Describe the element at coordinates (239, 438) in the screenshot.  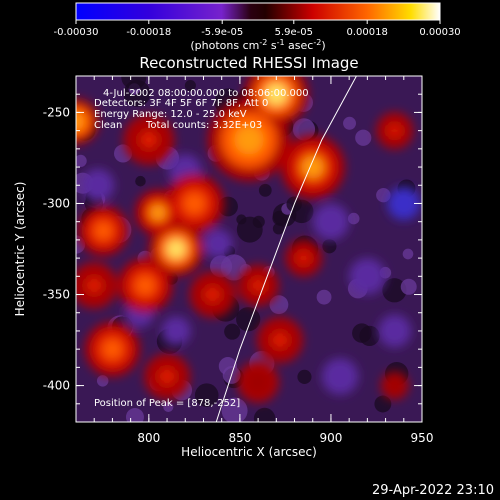
I see `x-tick-label: 850` at that location.